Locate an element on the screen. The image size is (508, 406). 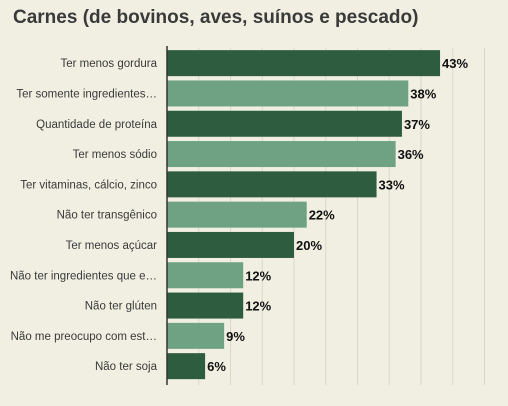
category-label: Não ter glúten is located at coordinates (121, 307).